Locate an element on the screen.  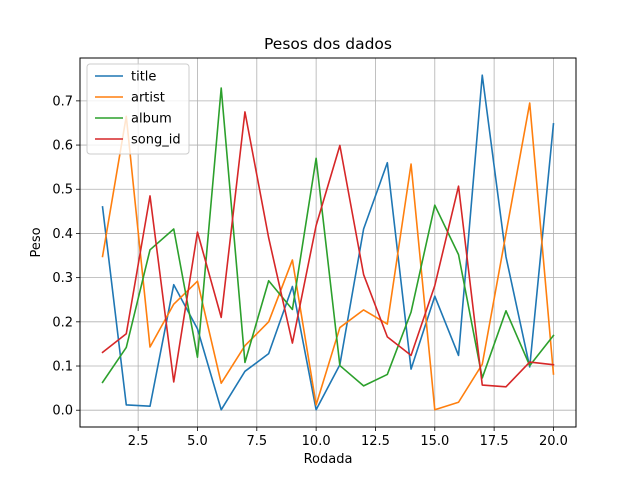
y-tick-label: 0.4 is located at coordinates (62, 234).